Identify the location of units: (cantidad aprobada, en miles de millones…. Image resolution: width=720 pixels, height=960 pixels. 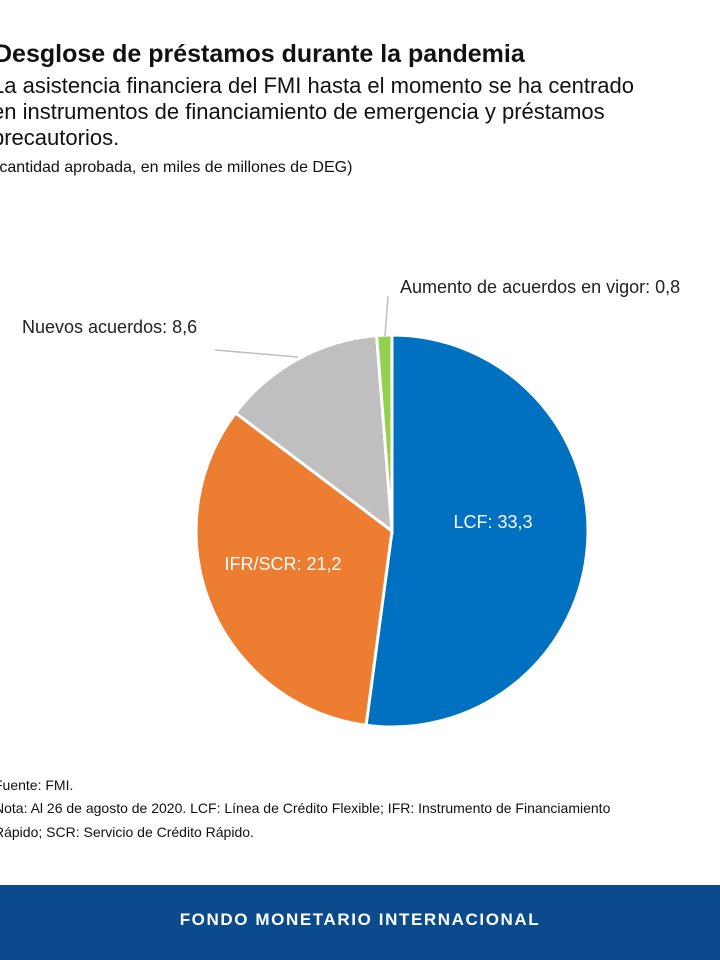
(176, 167).